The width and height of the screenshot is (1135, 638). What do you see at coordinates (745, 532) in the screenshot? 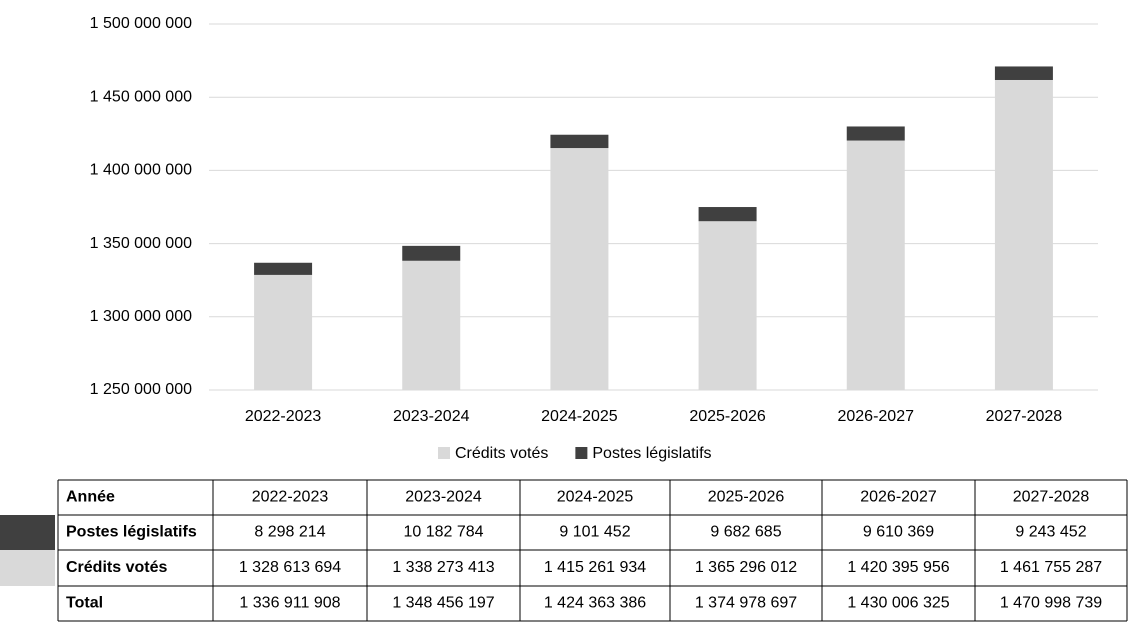
I see `table-cell: 9 682 685` at bounding box center [745, 532].